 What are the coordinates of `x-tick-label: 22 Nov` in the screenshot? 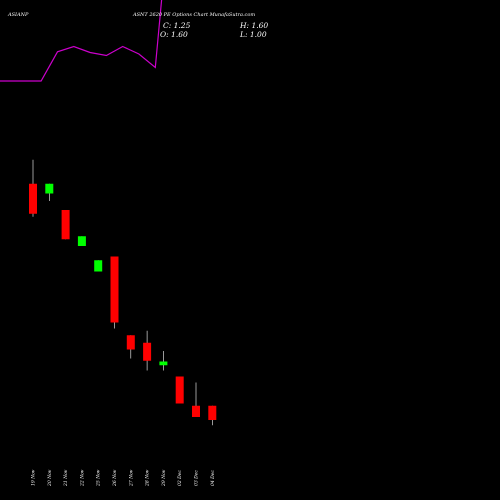 It's located at (82, 478).